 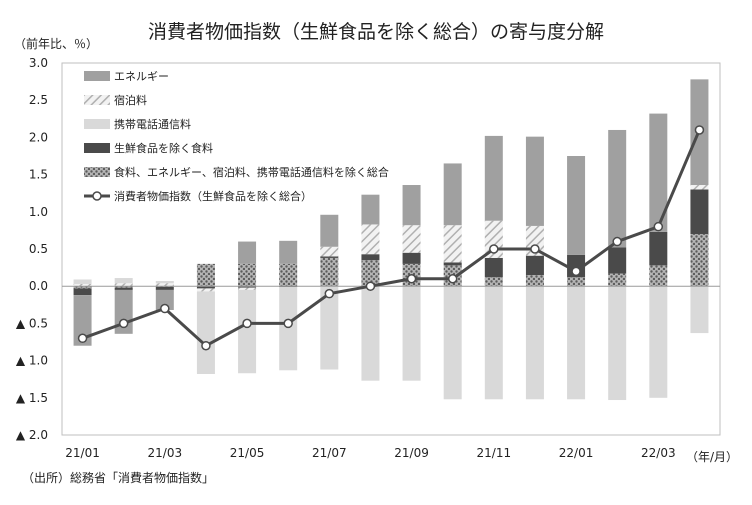 What do you see at coordinates (38, 63) in the screenshot?
I see `y-tick-label: 3.0` at bounding box center [38, 63].